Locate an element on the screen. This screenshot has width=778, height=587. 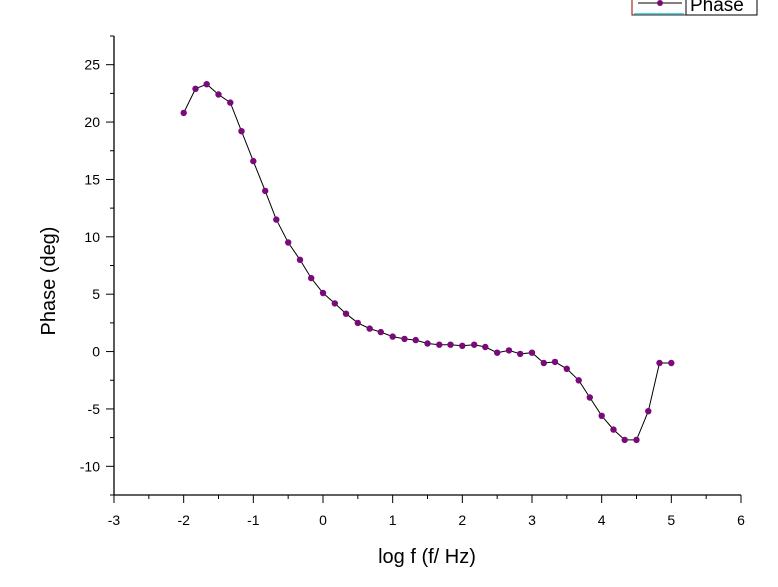
legend-series-marker is located at coordinates (660, 3).